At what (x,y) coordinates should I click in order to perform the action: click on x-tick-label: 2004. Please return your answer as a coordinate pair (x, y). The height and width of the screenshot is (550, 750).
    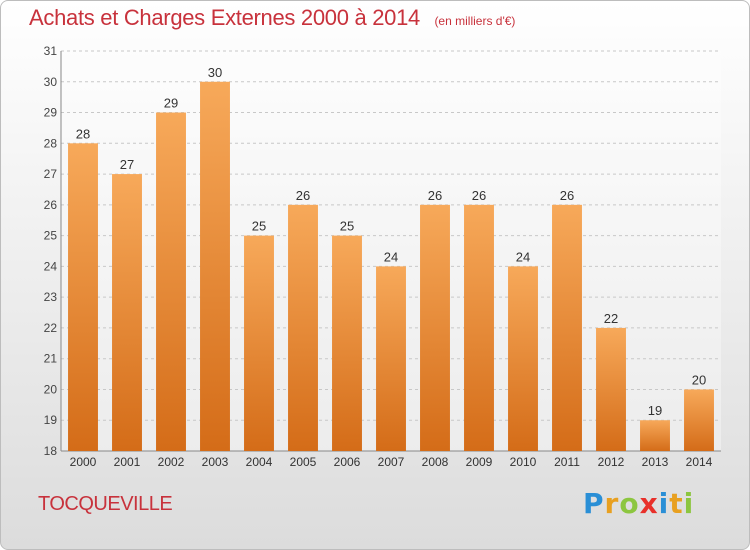
    Looking at the image, I should click on (259, 462).